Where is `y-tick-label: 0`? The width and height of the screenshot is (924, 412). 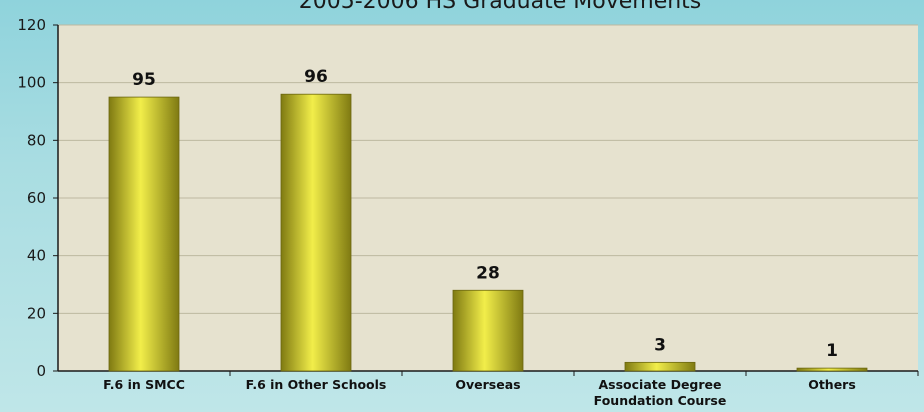 y-tick-label: 0 is located at coordinates (41, 371).